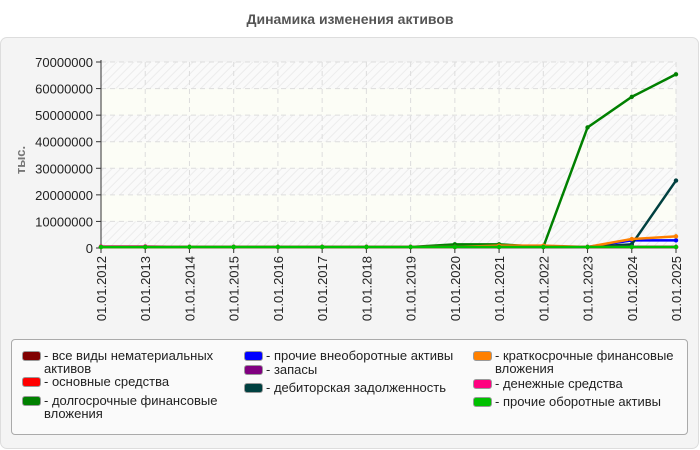 This screenshot has height=450, width=700. I want to click on legend-item: - основные средства, so click(124, 381).